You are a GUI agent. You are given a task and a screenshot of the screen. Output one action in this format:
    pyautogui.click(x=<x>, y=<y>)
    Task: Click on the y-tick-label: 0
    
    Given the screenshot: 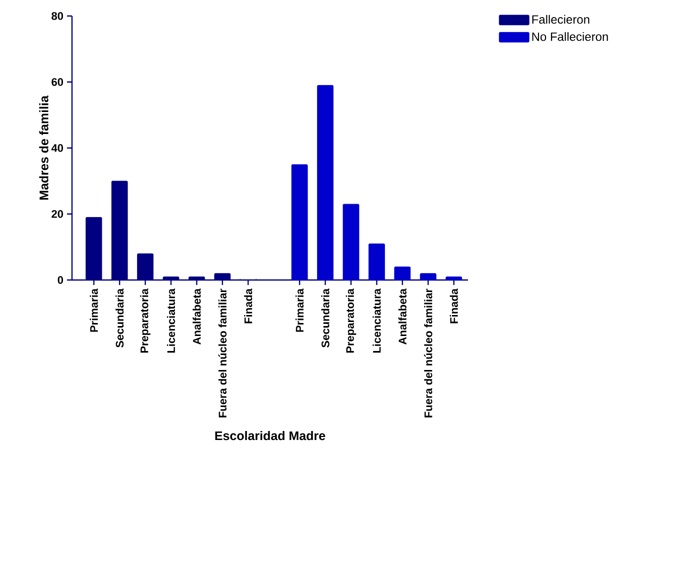 What is the action you would take?
    pyautogui.click(x=61, y=280)
    